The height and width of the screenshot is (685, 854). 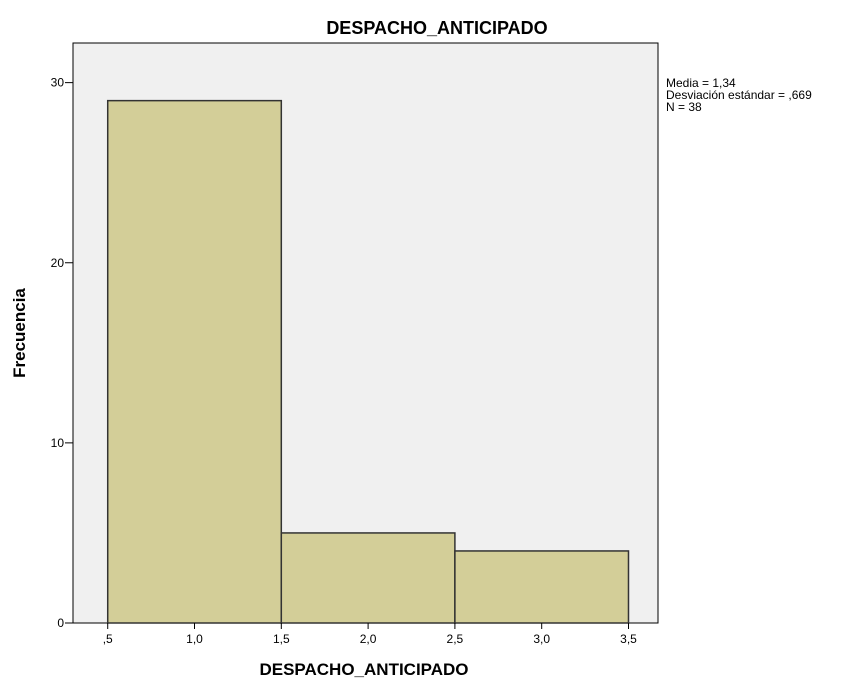 What do you see at coordinates (628, 639) in the screenshot?
I see `x-tick-label-7: 3,5` at bounding box center [628, 639].